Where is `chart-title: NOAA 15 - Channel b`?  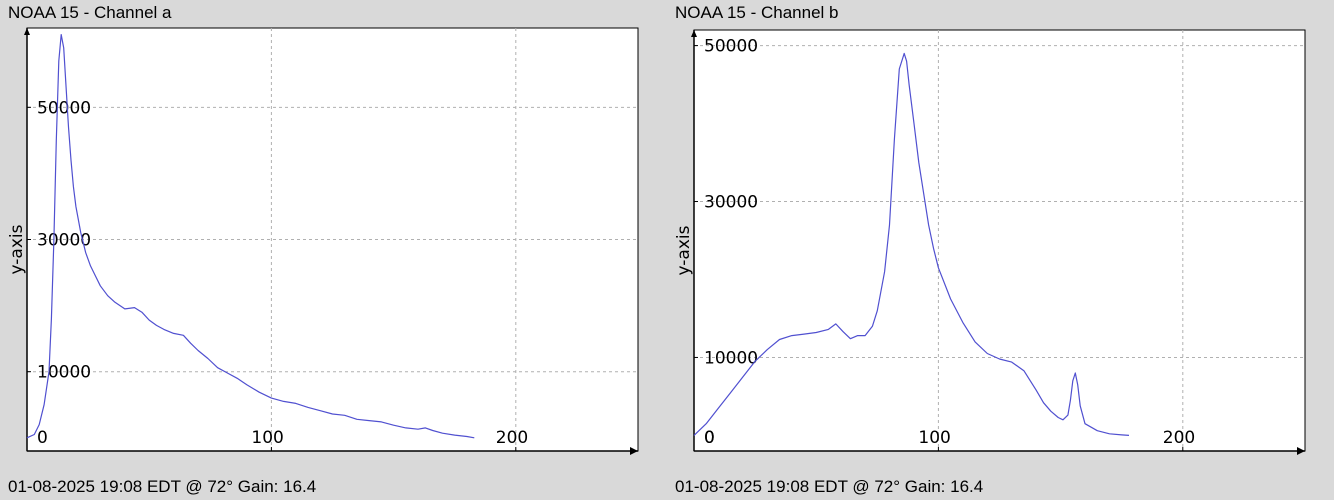 chart-title: NOAA 15 - Channel b is located at coordinates (757, 12).